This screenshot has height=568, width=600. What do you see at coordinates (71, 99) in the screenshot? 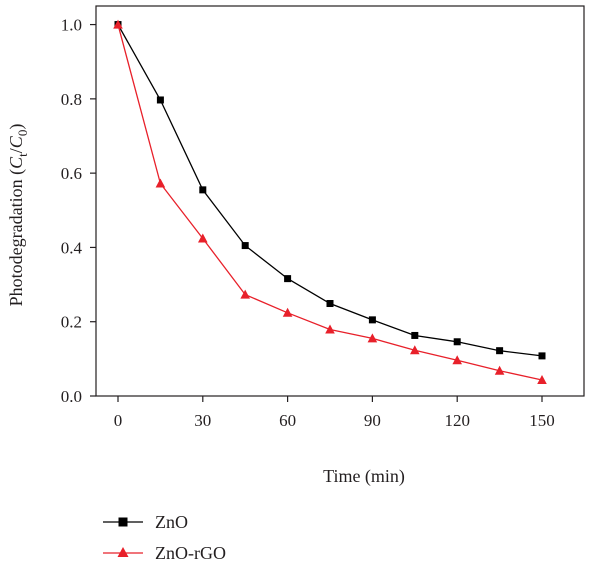
I see `y-tick-label: 0.8` at bounding box center [71, 99].